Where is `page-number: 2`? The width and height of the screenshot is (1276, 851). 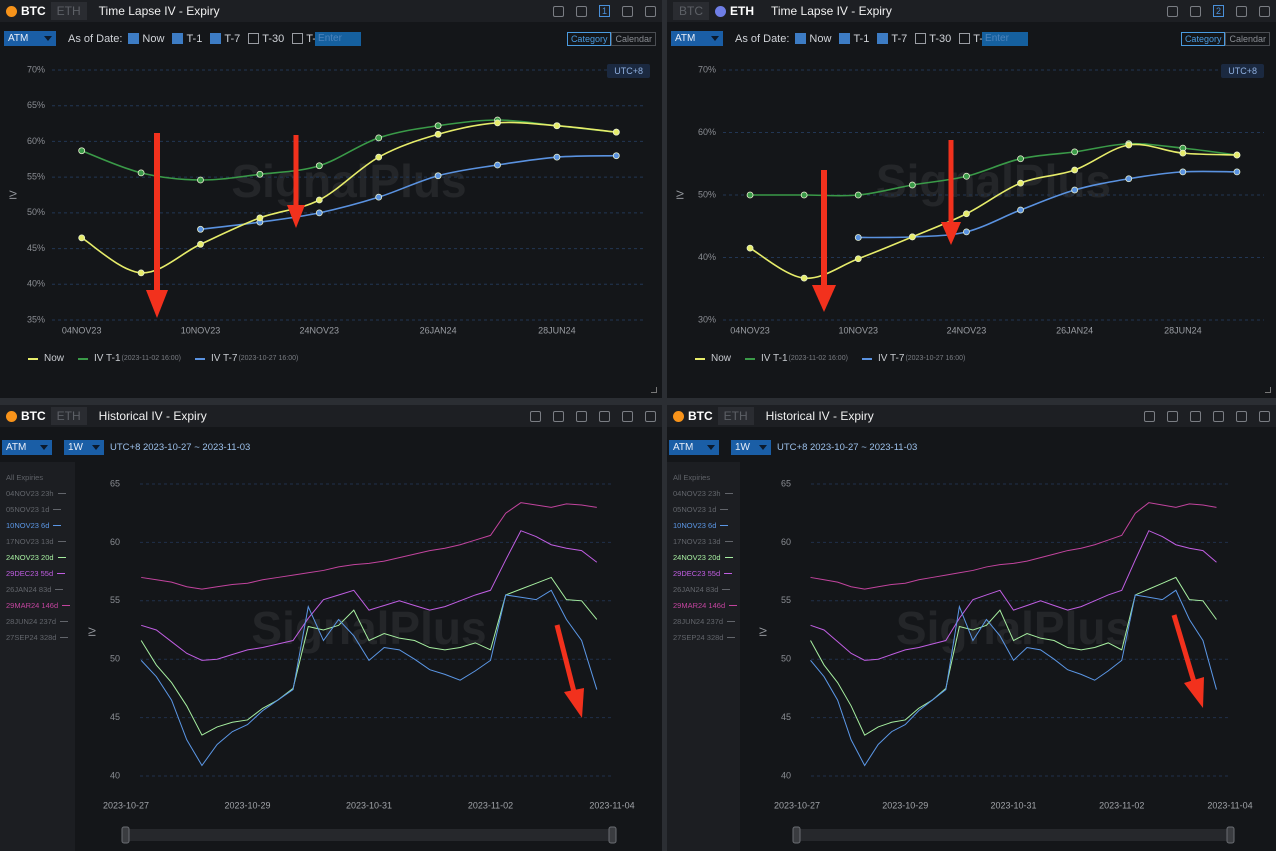 page-number: 2 is located at coordinates (1218, 11).